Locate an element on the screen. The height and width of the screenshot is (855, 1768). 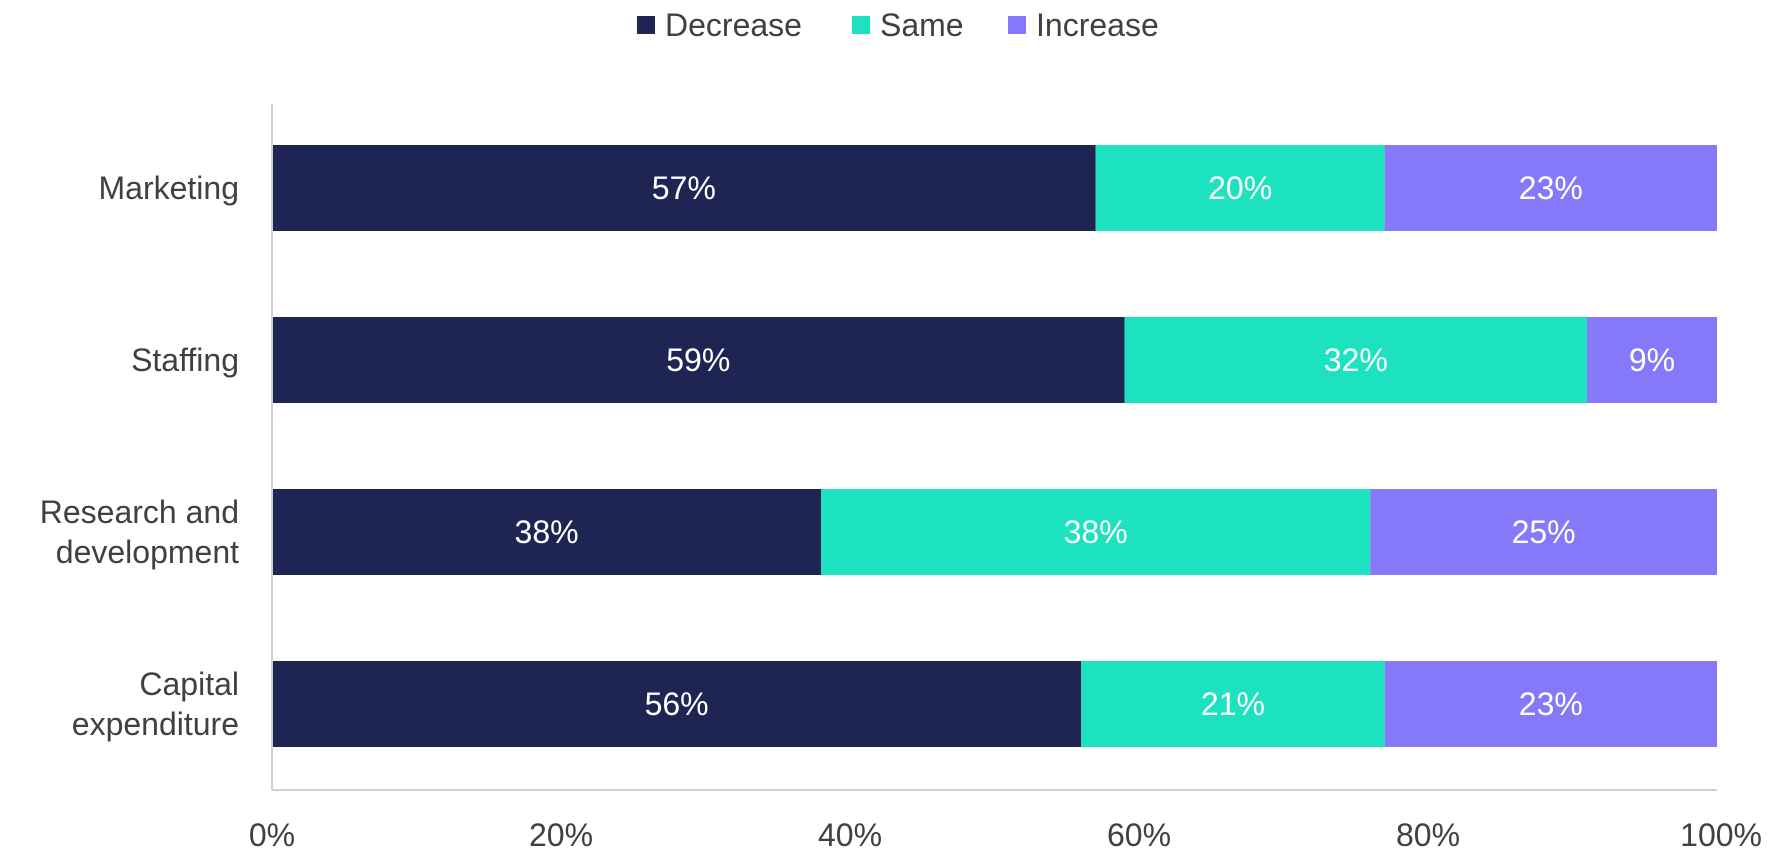
legend-label-same: Same is located at coordinates (922, 25).